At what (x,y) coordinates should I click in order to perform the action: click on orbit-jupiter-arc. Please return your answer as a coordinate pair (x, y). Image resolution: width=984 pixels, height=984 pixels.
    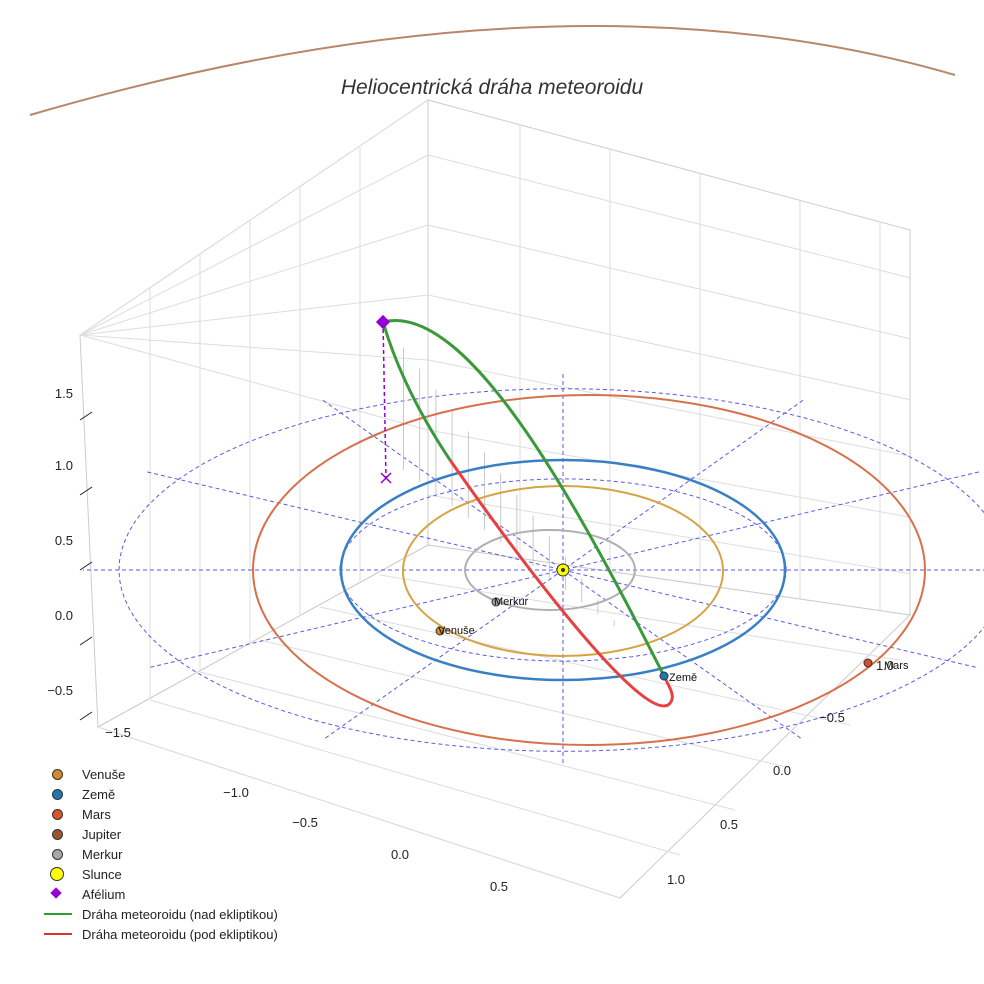
    Looking at the image, I should click on (492, 70).